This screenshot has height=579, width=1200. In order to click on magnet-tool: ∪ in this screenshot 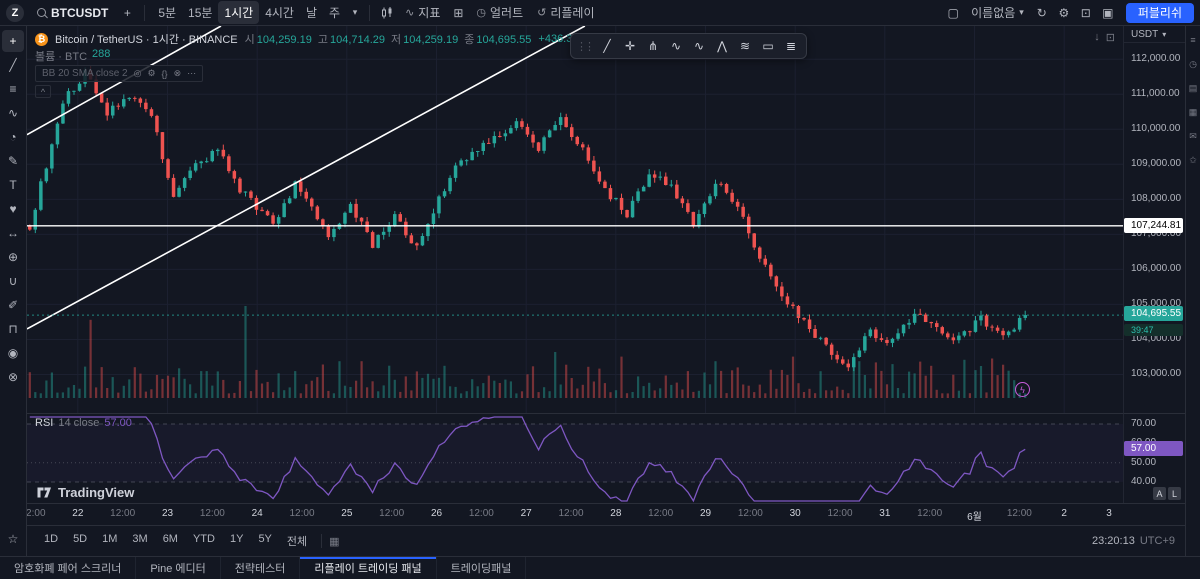, I will do `click(13, 281)`.